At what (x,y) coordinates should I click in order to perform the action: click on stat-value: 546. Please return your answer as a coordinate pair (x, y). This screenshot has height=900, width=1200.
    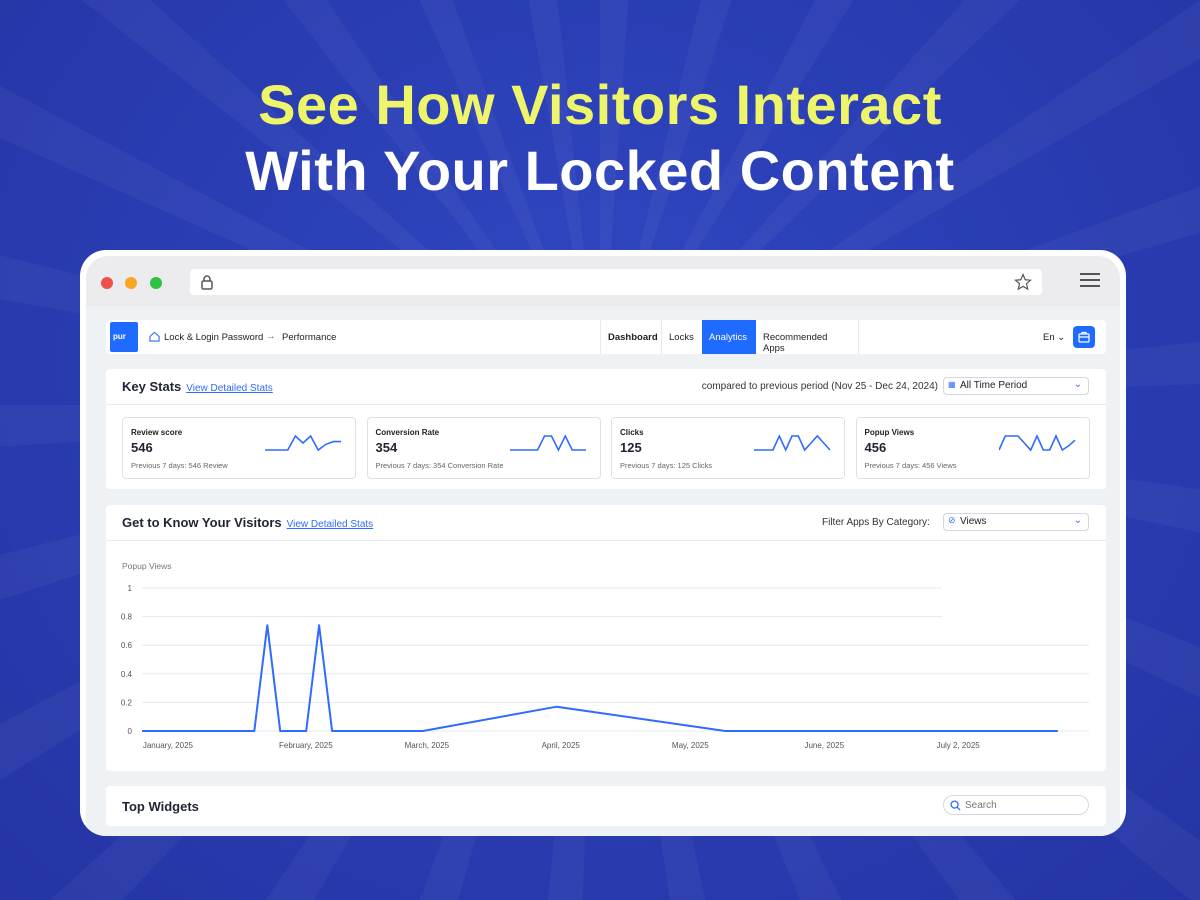
    Looking at the image, I should click on (142, 447).